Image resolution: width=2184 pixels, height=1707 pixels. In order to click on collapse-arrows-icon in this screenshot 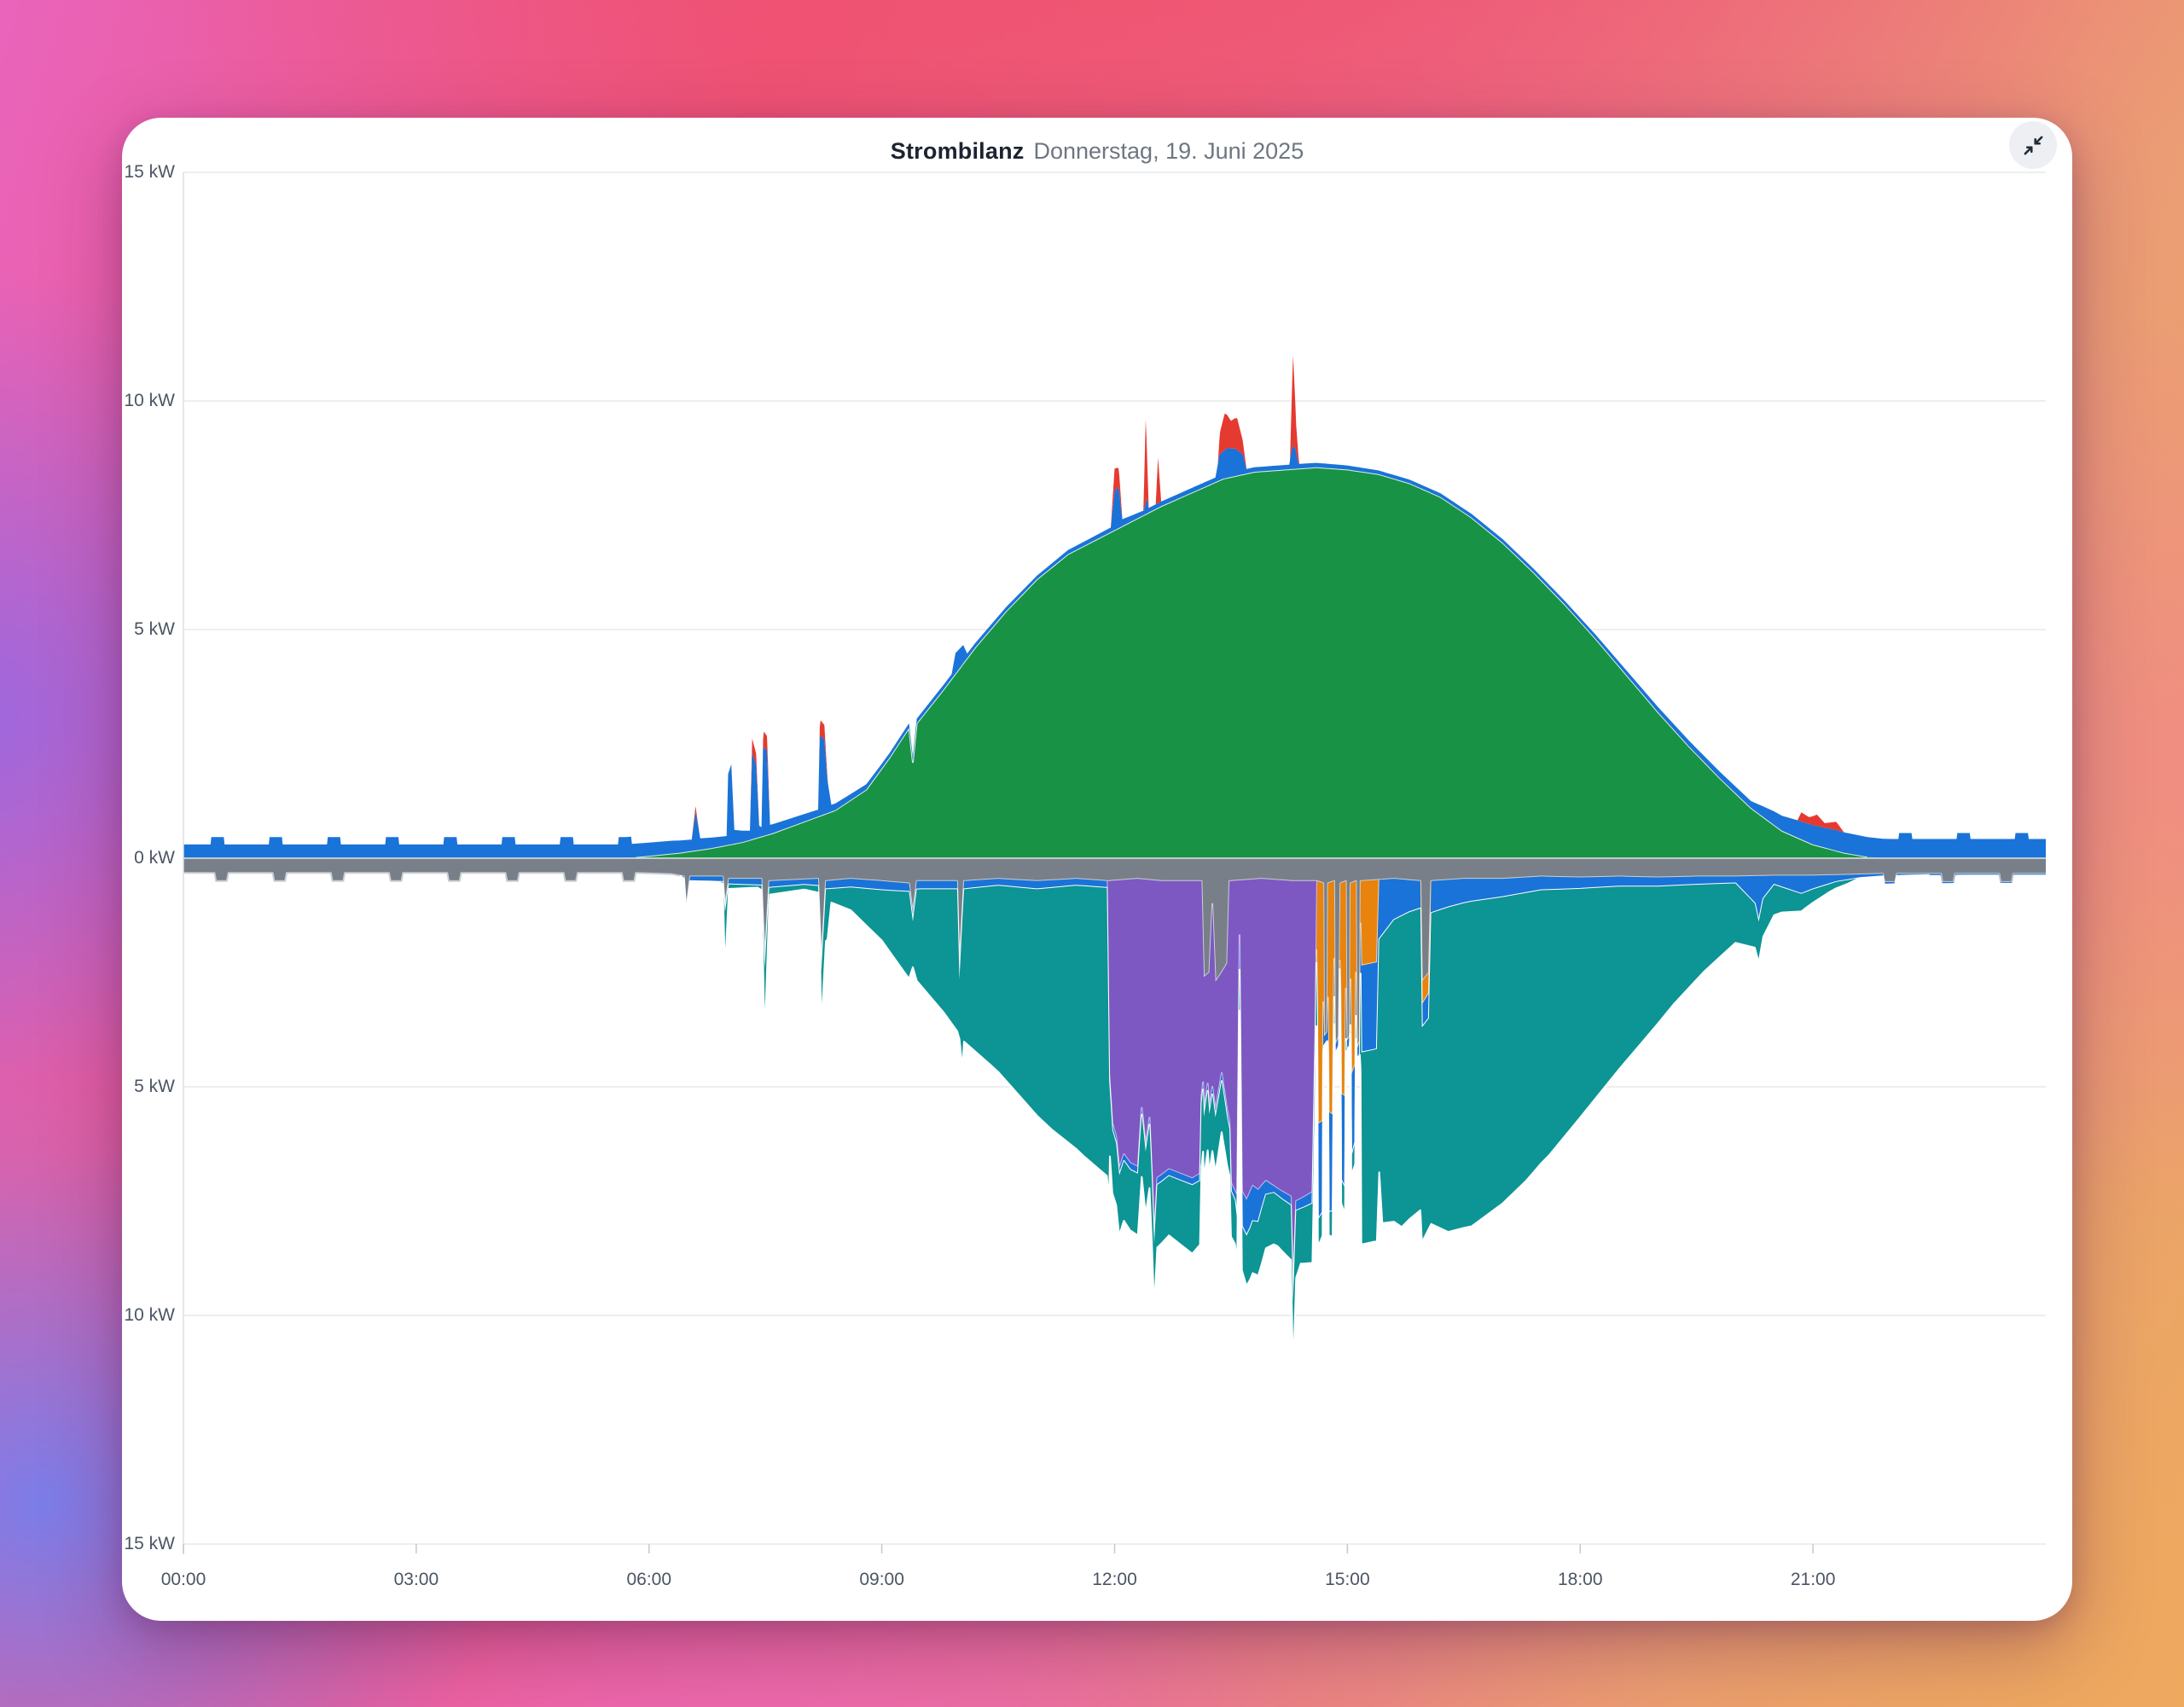, I will do `click(2033, 145)`.